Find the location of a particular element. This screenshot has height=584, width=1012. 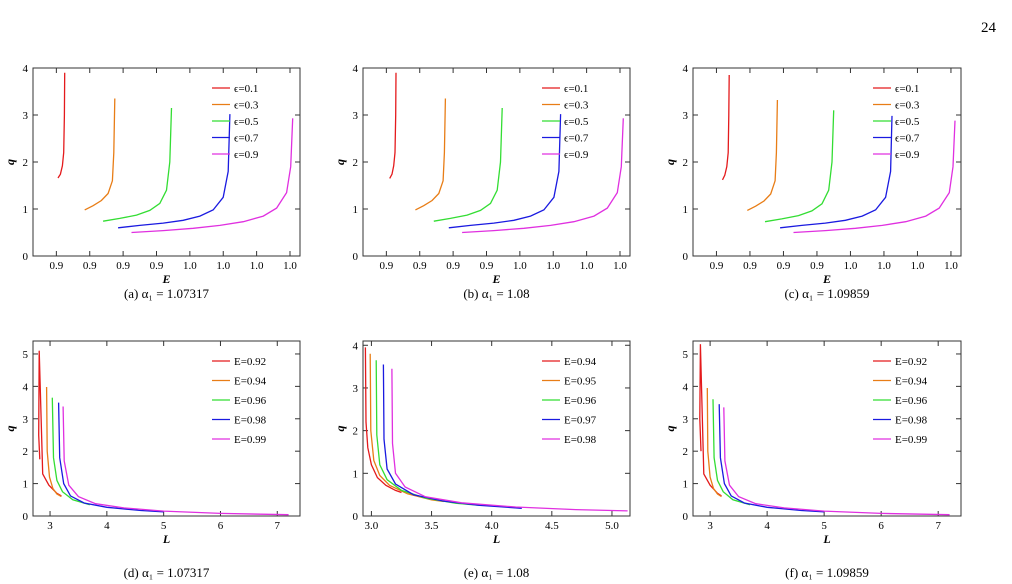

x-tick-label: 3 is located at coordinates (710, 526).